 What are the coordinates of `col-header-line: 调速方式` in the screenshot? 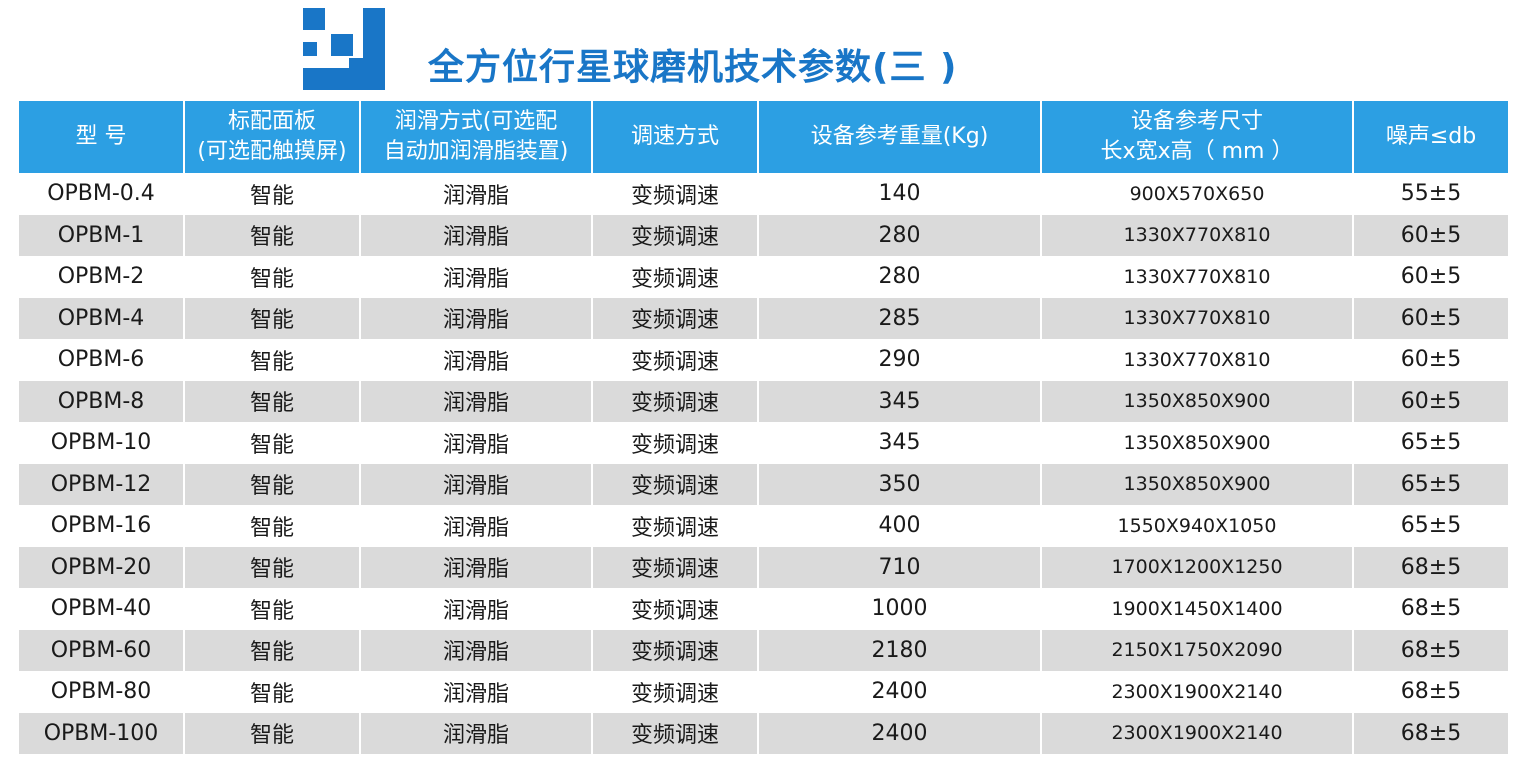 It's located at (674, 136).